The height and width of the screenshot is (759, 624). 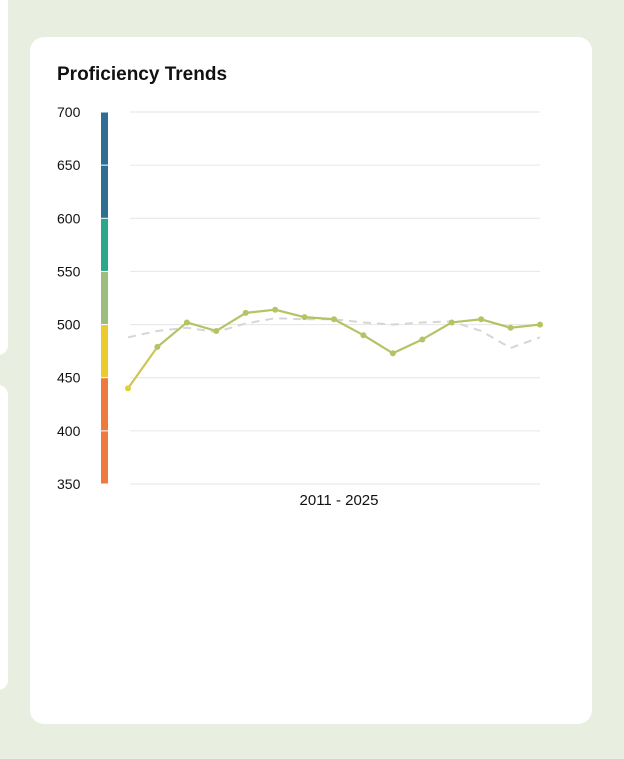 I want to click on side-panel-top, so click(x=4, y=177).